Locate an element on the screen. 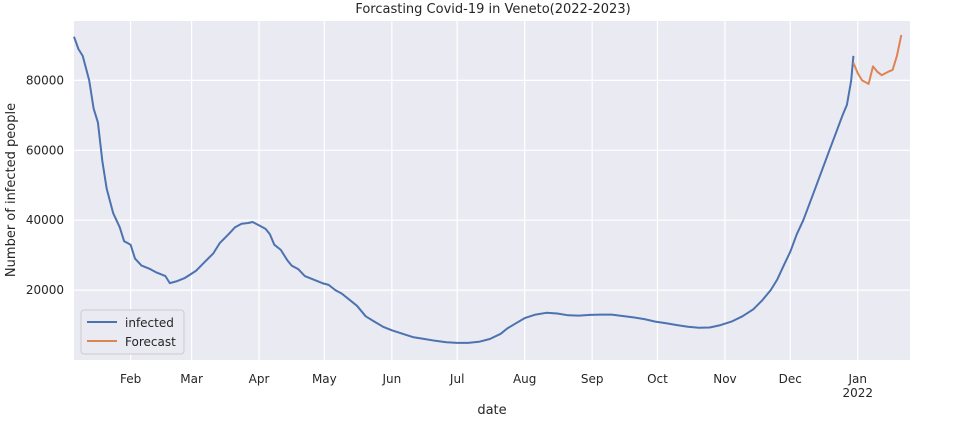 This screenshot has width=969, height=441. x-tick-label: Jul is located at coordinates (456, 379).